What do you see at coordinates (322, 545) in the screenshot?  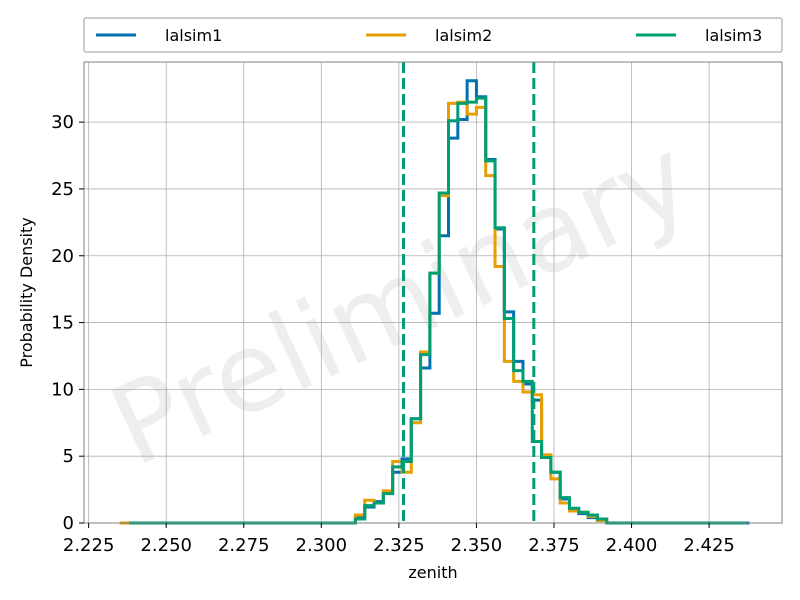 I see `x-tick-label: 2.300` at bounding box center [322, 545].